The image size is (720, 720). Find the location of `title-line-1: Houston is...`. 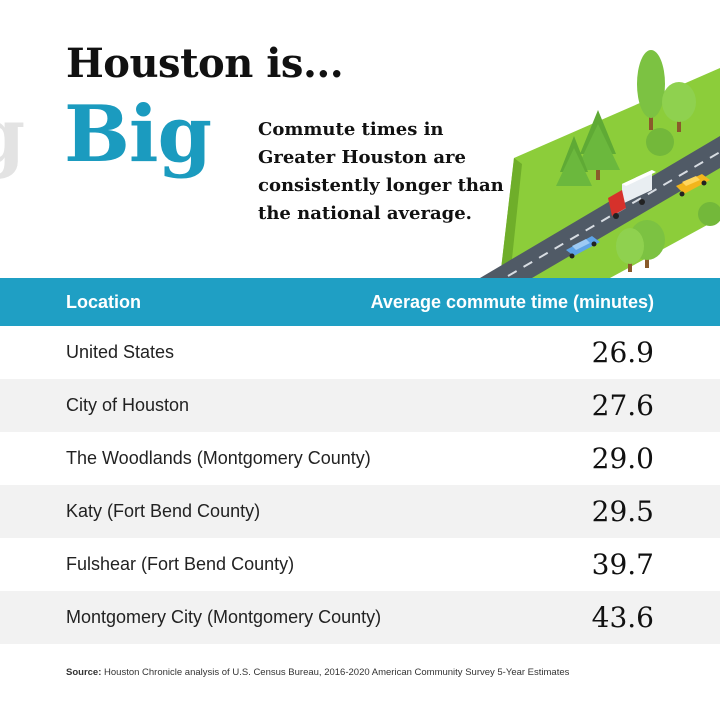

title-line-1: Houston is... is located at coordinates (205, 63).